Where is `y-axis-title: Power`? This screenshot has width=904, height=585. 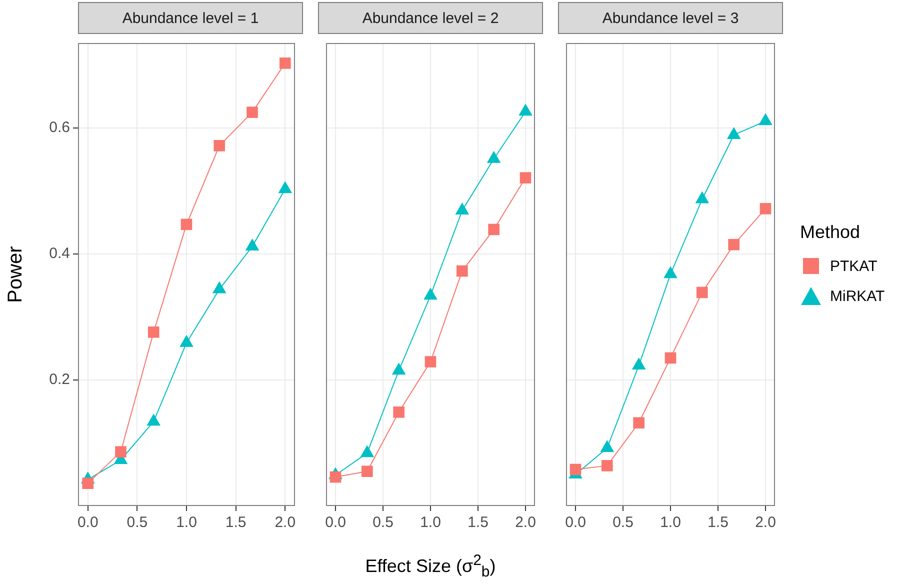
y-axis-title: Power is located at coordinates (15, 274).